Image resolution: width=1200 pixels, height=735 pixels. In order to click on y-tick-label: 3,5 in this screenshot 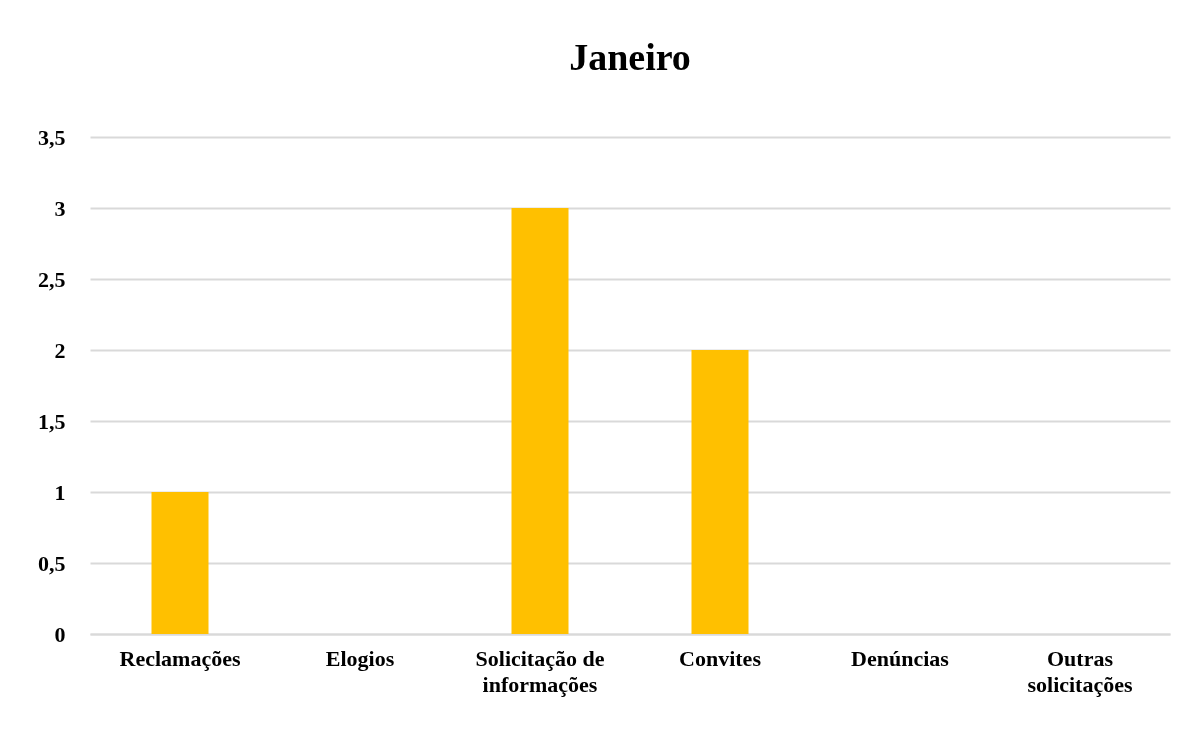, I will do `click(52, 137)`.